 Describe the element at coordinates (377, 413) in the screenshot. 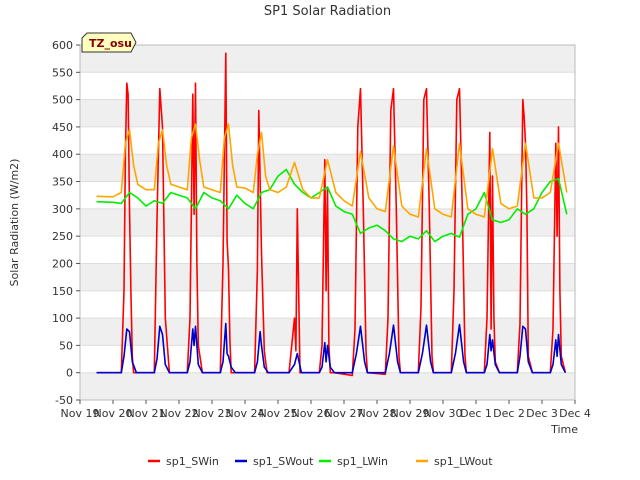

I see `x-tick-label: Nov 28` at that location.